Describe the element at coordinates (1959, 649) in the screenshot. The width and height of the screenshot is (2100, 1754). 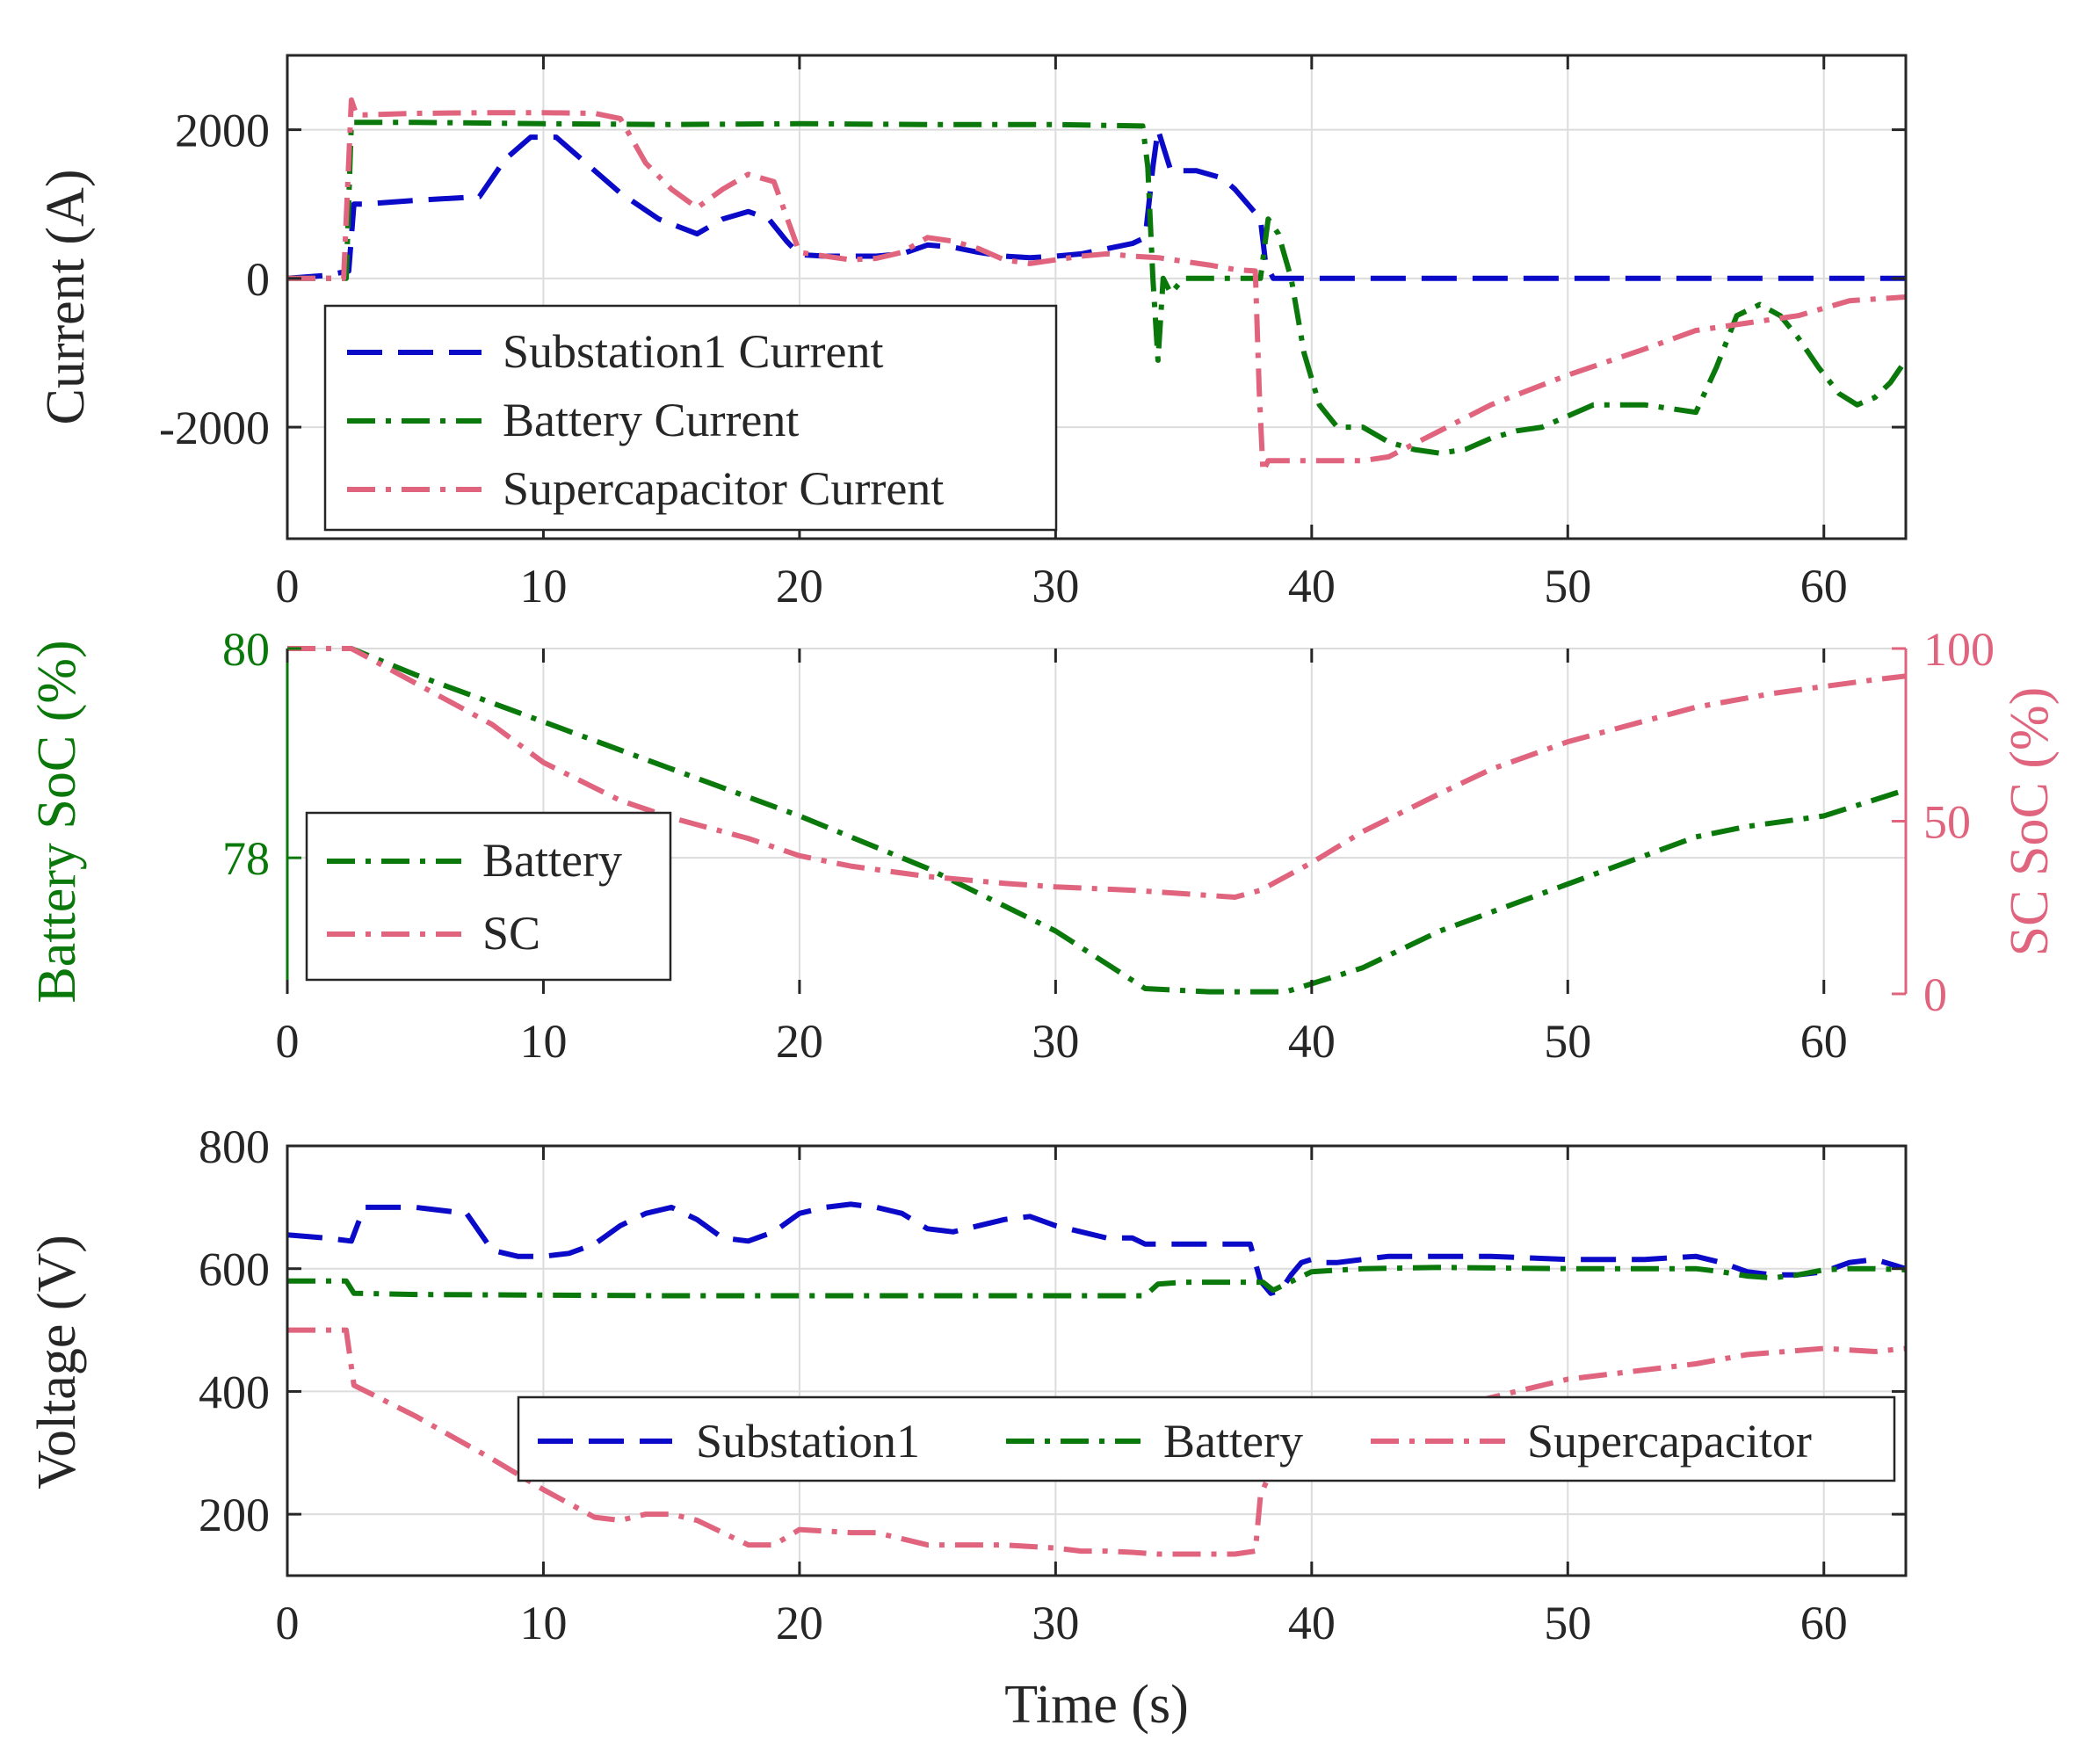
I see `ytick-right-label-100: 100` at that location.